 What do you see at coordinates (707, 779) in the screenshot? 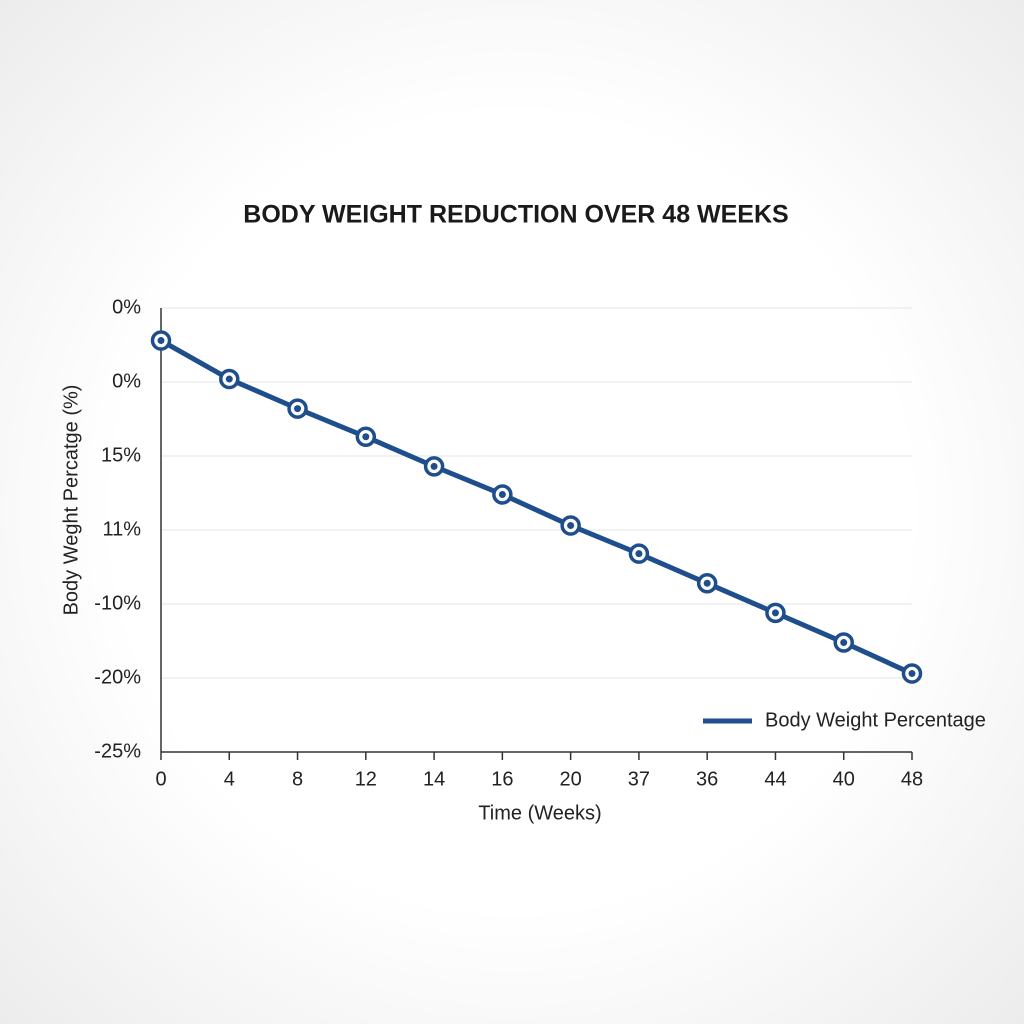
I see `x-tick-label: 36` at bounding box center [707, 779].